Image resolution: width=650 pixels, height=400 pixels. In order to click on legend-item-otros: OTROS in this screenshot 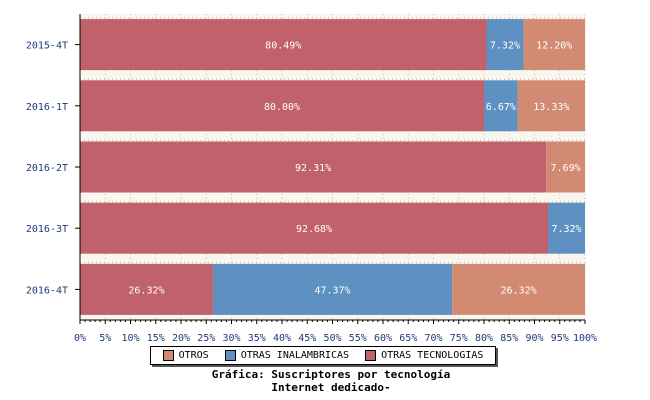, I will do `click(185, 355)`.